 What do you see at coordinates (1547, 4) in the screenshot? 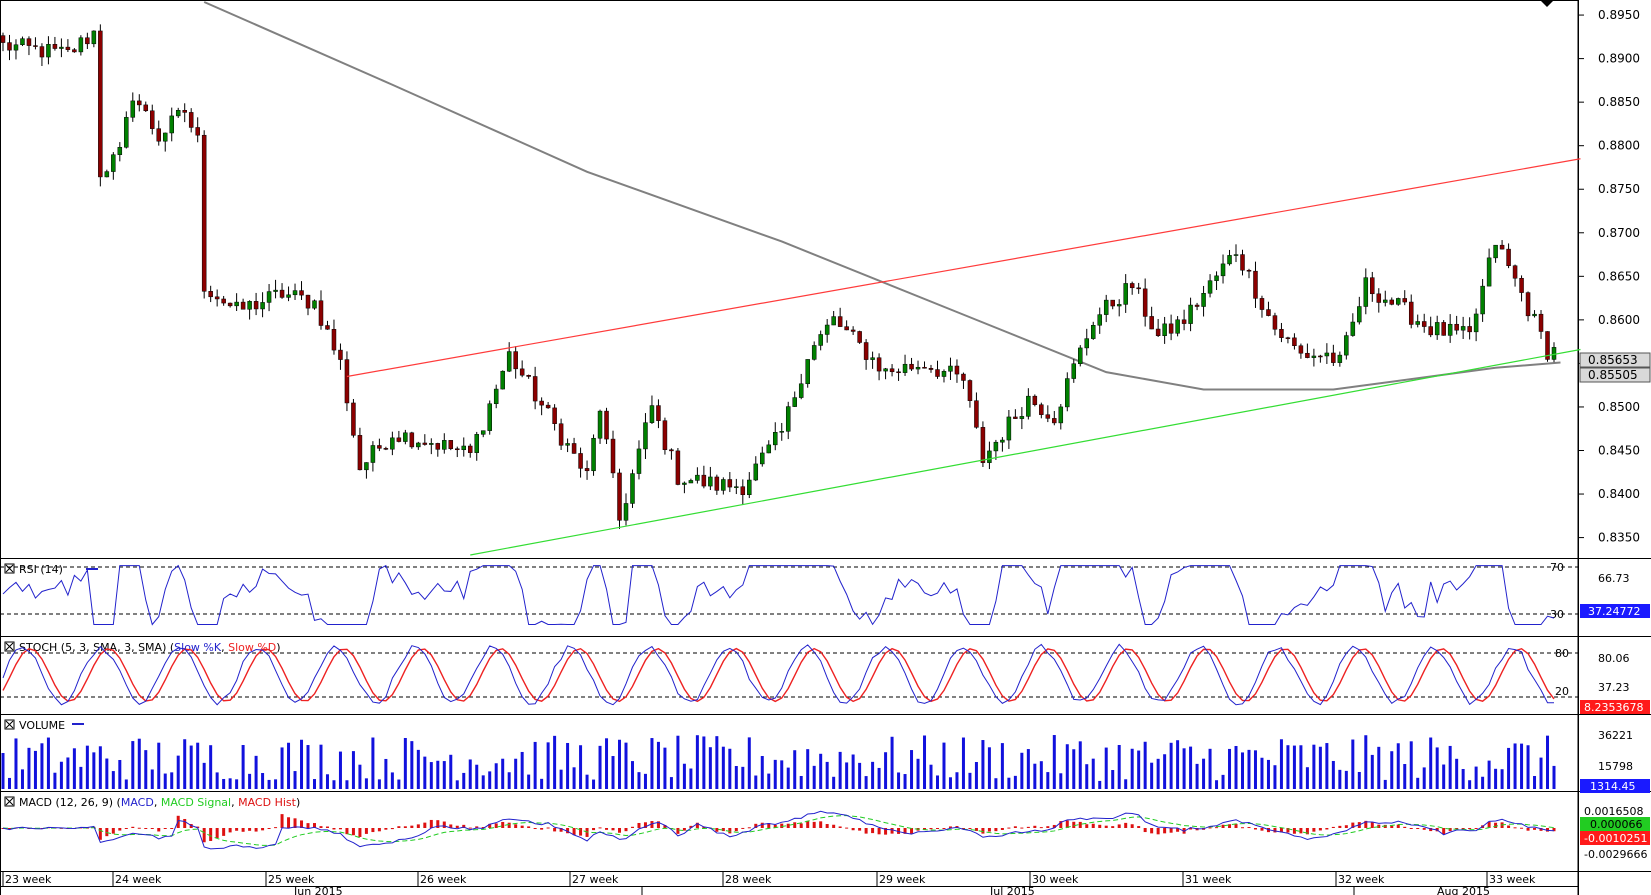
I see `scroll-marker-icon` at bounding box center [1547, 4].